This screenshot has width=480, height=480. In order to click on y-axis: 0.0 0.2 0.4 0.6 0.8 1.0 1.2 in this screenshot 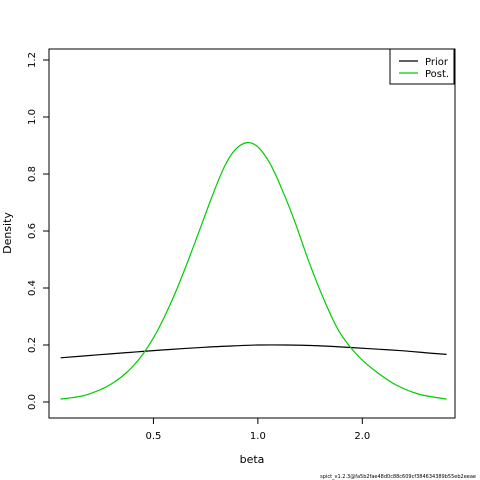, I will do `click(38, 231)`.